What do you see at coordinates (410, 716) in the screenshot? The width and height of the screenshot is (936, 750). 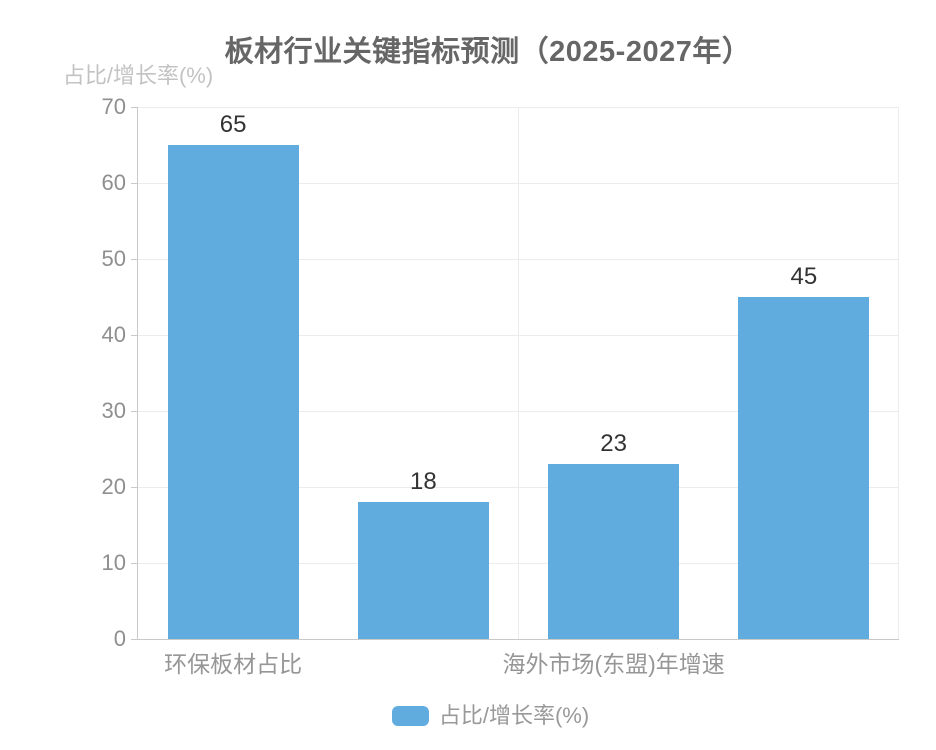 I see `legend-marker` at bounding box center [410, 716].